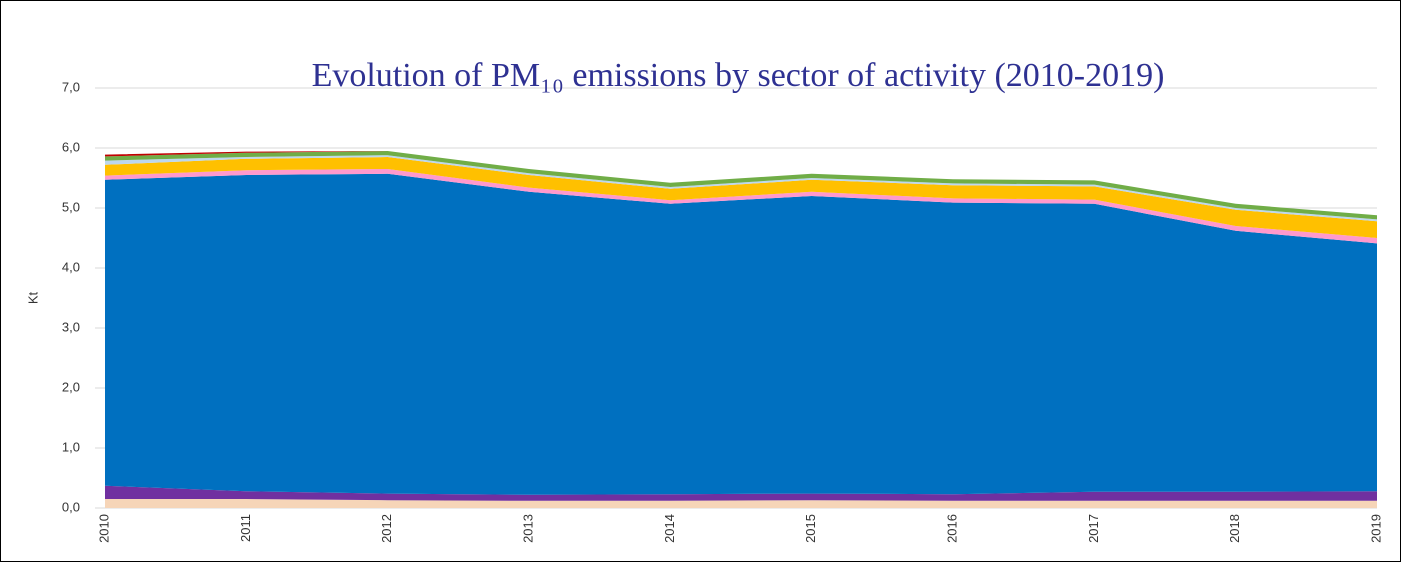 The image size is (1401, 562). I want to click on x-tick-label: 2010, so click(103, 528).